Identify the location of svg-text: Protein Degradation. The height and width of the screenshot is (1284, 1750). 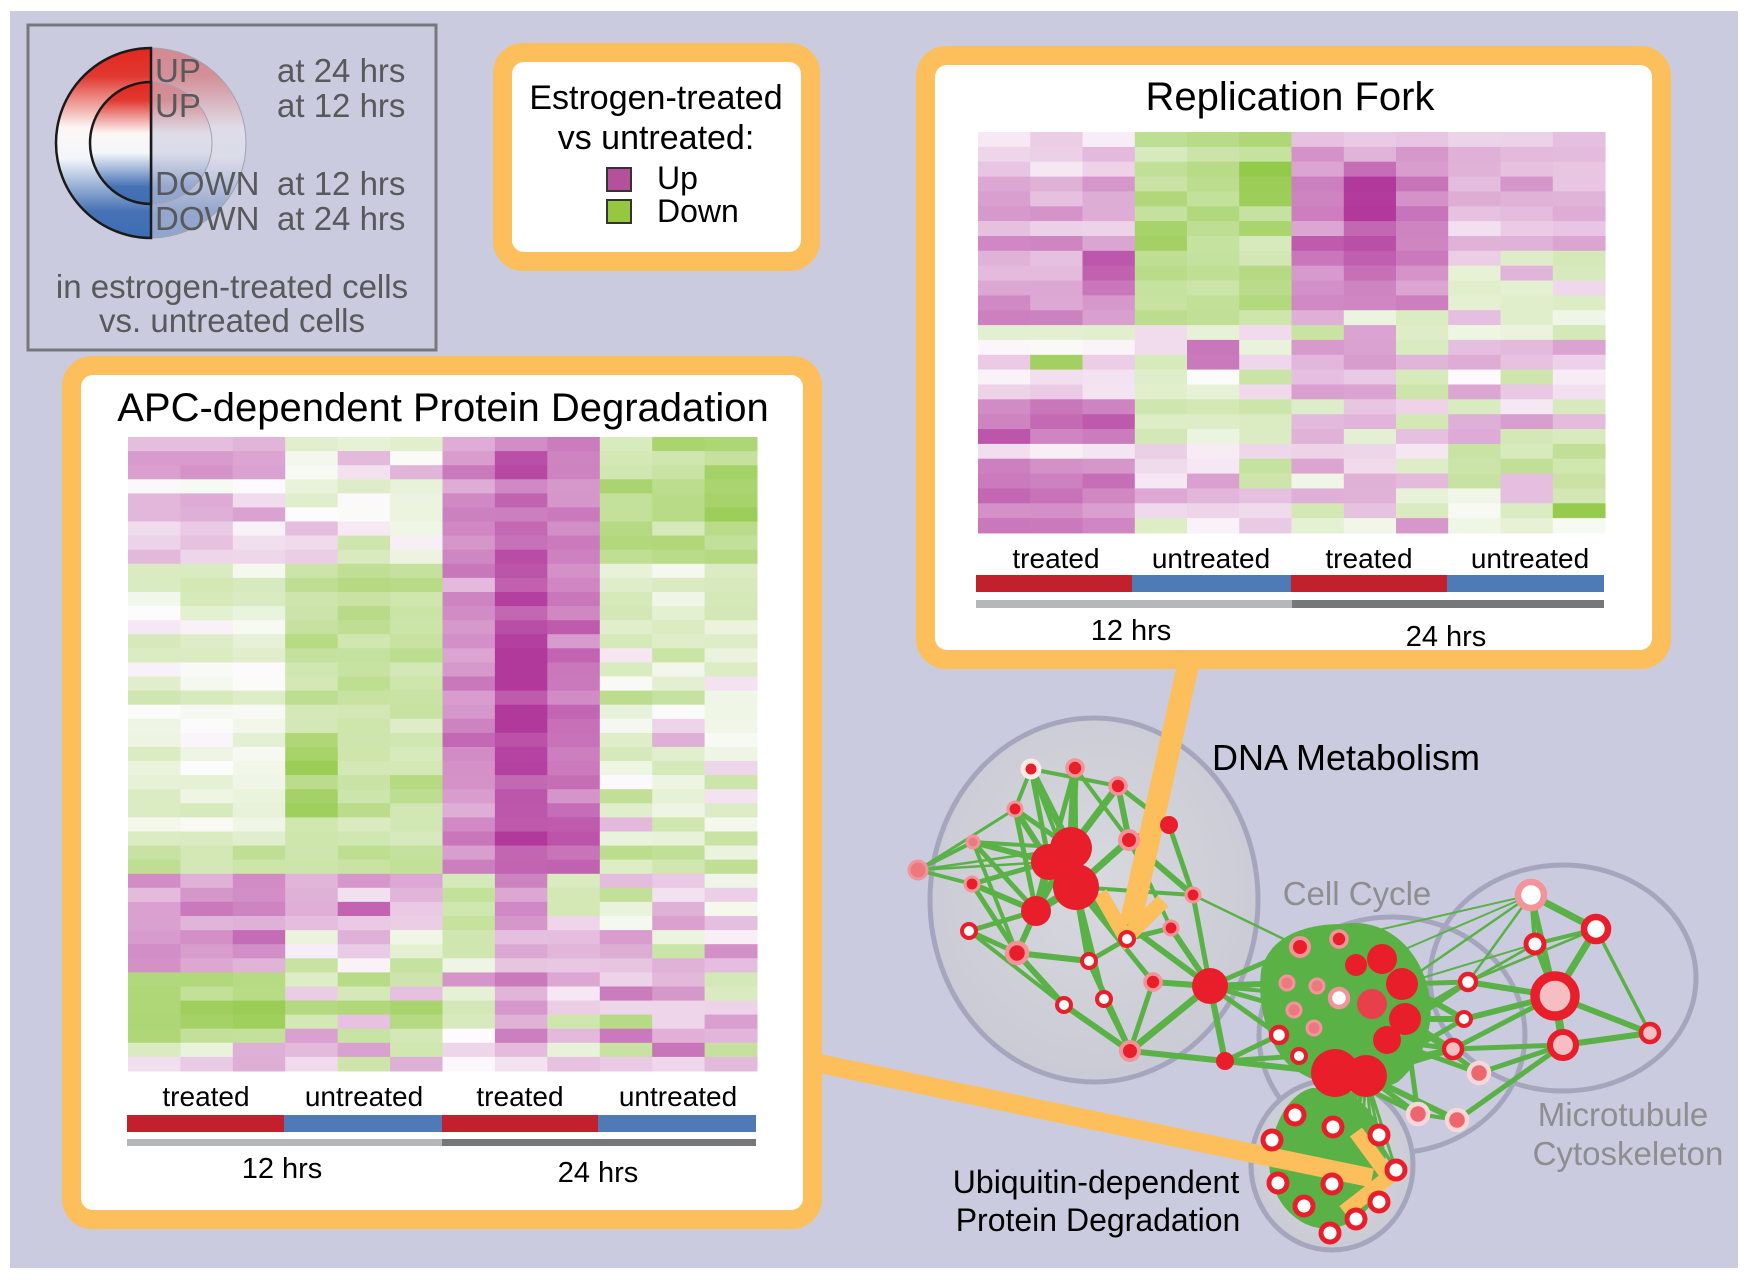
(1098, 1220).